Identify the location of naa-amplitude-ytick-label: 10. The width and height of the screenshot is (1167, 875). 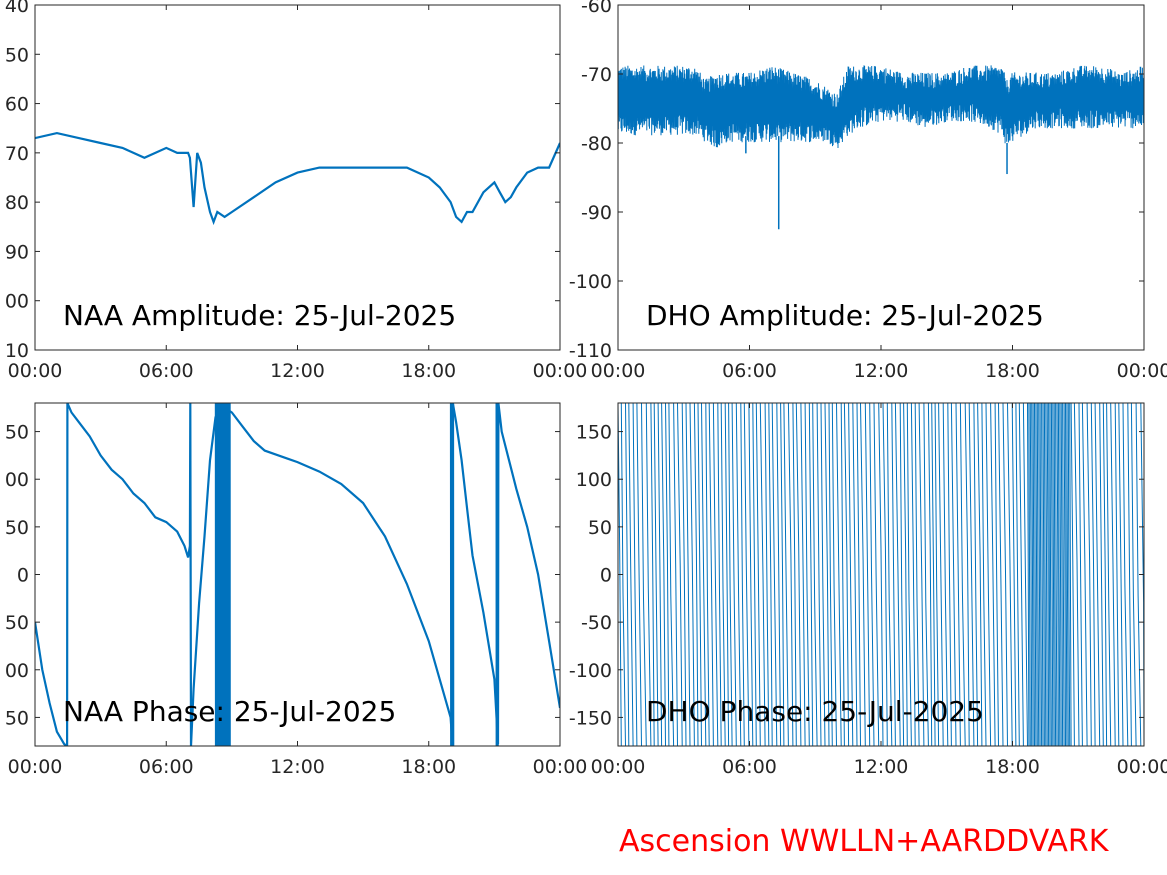
(17, 351).